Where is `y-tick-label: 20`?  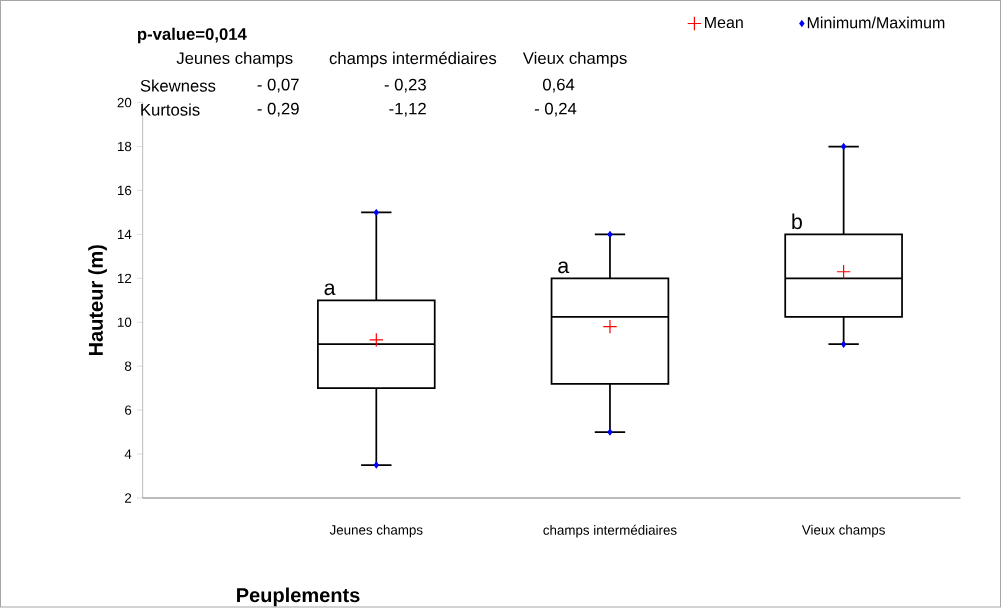 y-tick-label: 20 is located at coordinates (124, 102).